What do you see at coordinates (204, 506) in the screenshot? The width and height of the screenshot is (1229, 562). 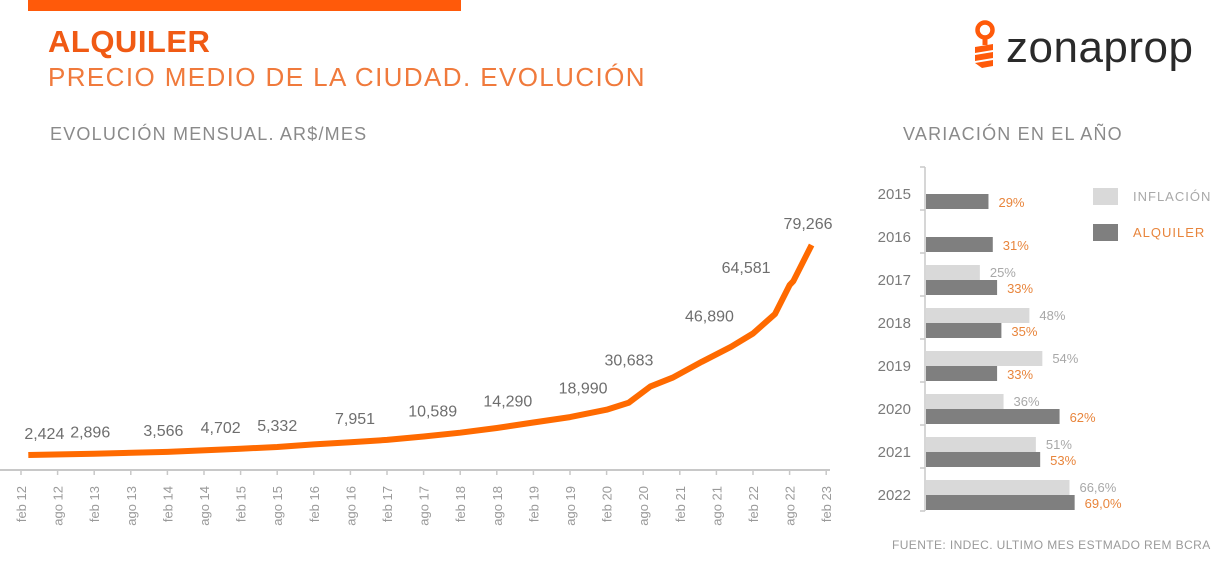 I see `x-tick-label: ago 14` at bounding box center [204, 506].